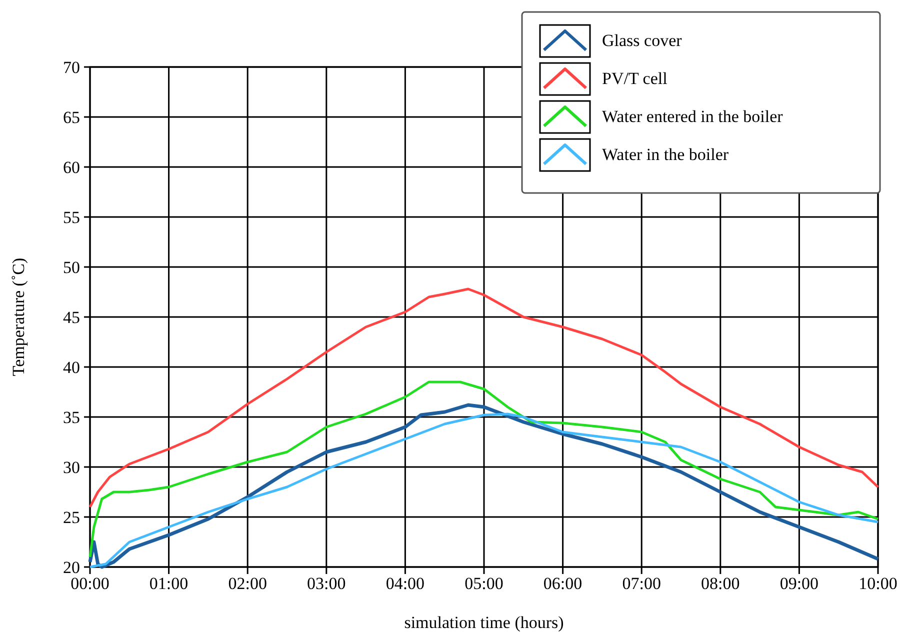 The height and width of the screenshot is (633, 900). What do you see at coordinates (635, 78) in the screenshot?
I see `legend-label: PV/T cell` at bounding box center [635, 78].